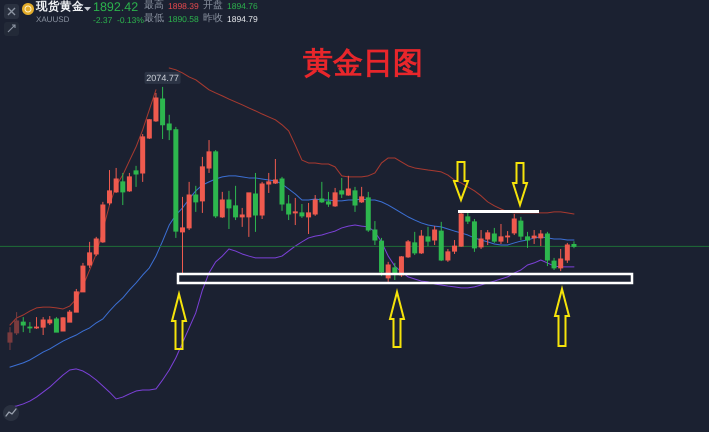 This screenshot has height=432, width=709. What do you see at coordinates (242, 19) in the screenshot?
I see `text: 1894.79` at bounding box center [242, 19].